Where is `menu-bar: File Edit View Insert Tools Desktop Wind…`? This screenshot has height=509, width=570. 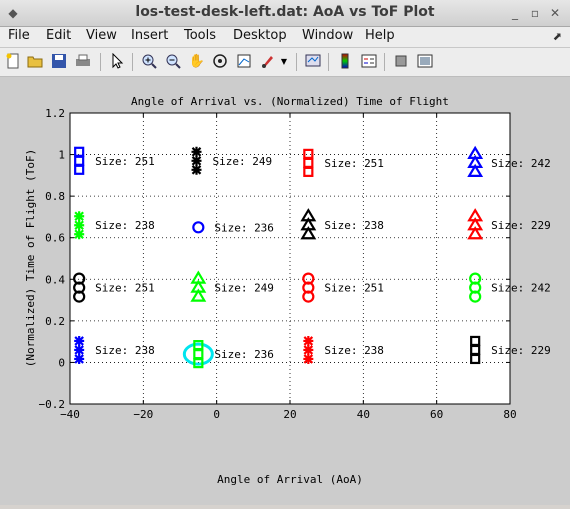
menu-bar: File Edit View Insert Tools Desktop Wind… is located at coordinates (285, 37).